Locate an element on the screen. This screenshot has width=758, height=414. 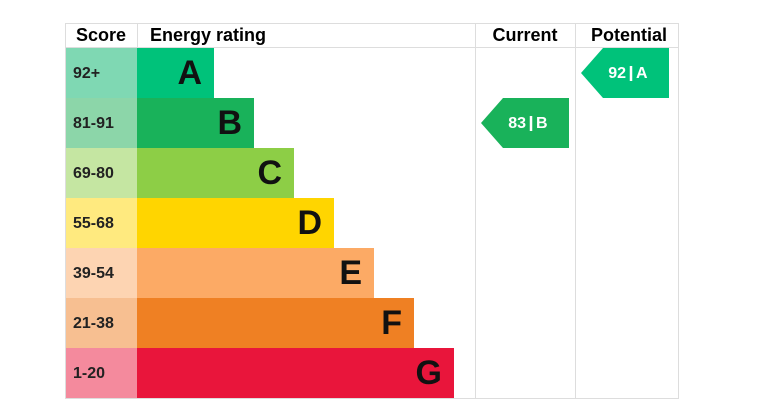
header-rating: Energy rating is located at coordinates (208, 35).